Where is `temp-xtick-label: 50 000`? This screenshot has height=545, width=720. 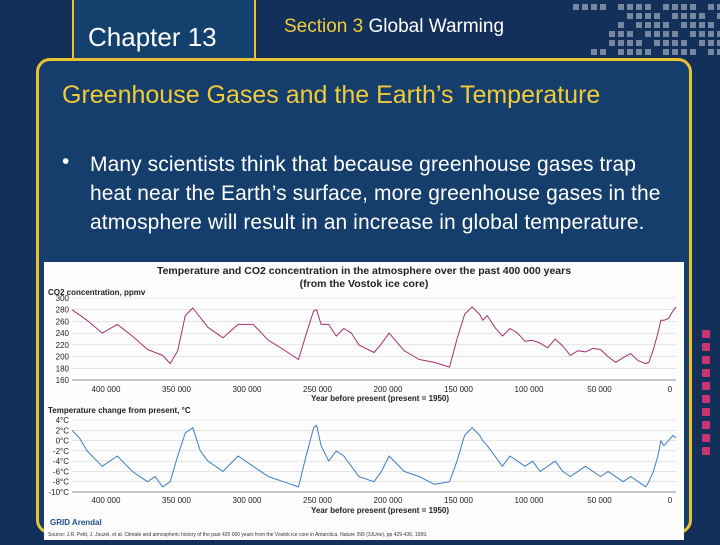
temp-xtick-label: 50 000 is located at coordinates (599, 500).